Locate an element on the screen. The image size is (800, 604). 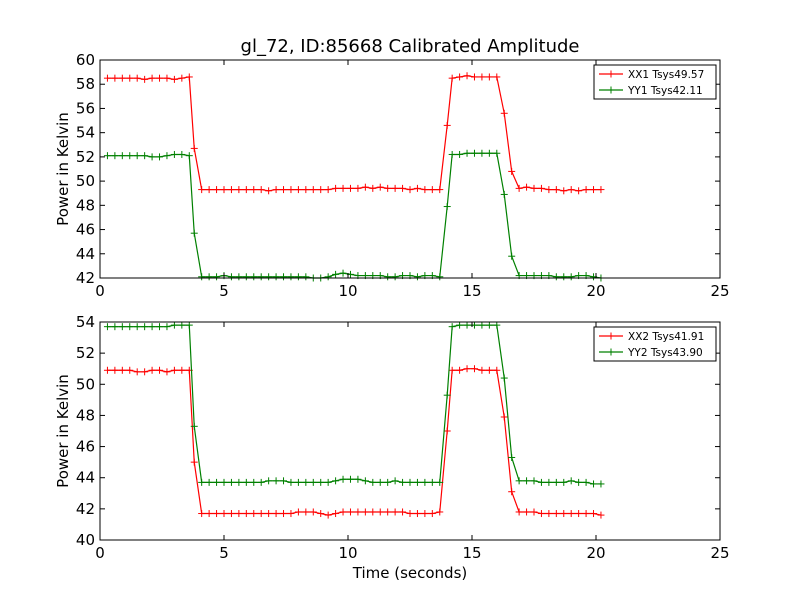
y-tick-label: 54 is located at coordinates (85, 133).